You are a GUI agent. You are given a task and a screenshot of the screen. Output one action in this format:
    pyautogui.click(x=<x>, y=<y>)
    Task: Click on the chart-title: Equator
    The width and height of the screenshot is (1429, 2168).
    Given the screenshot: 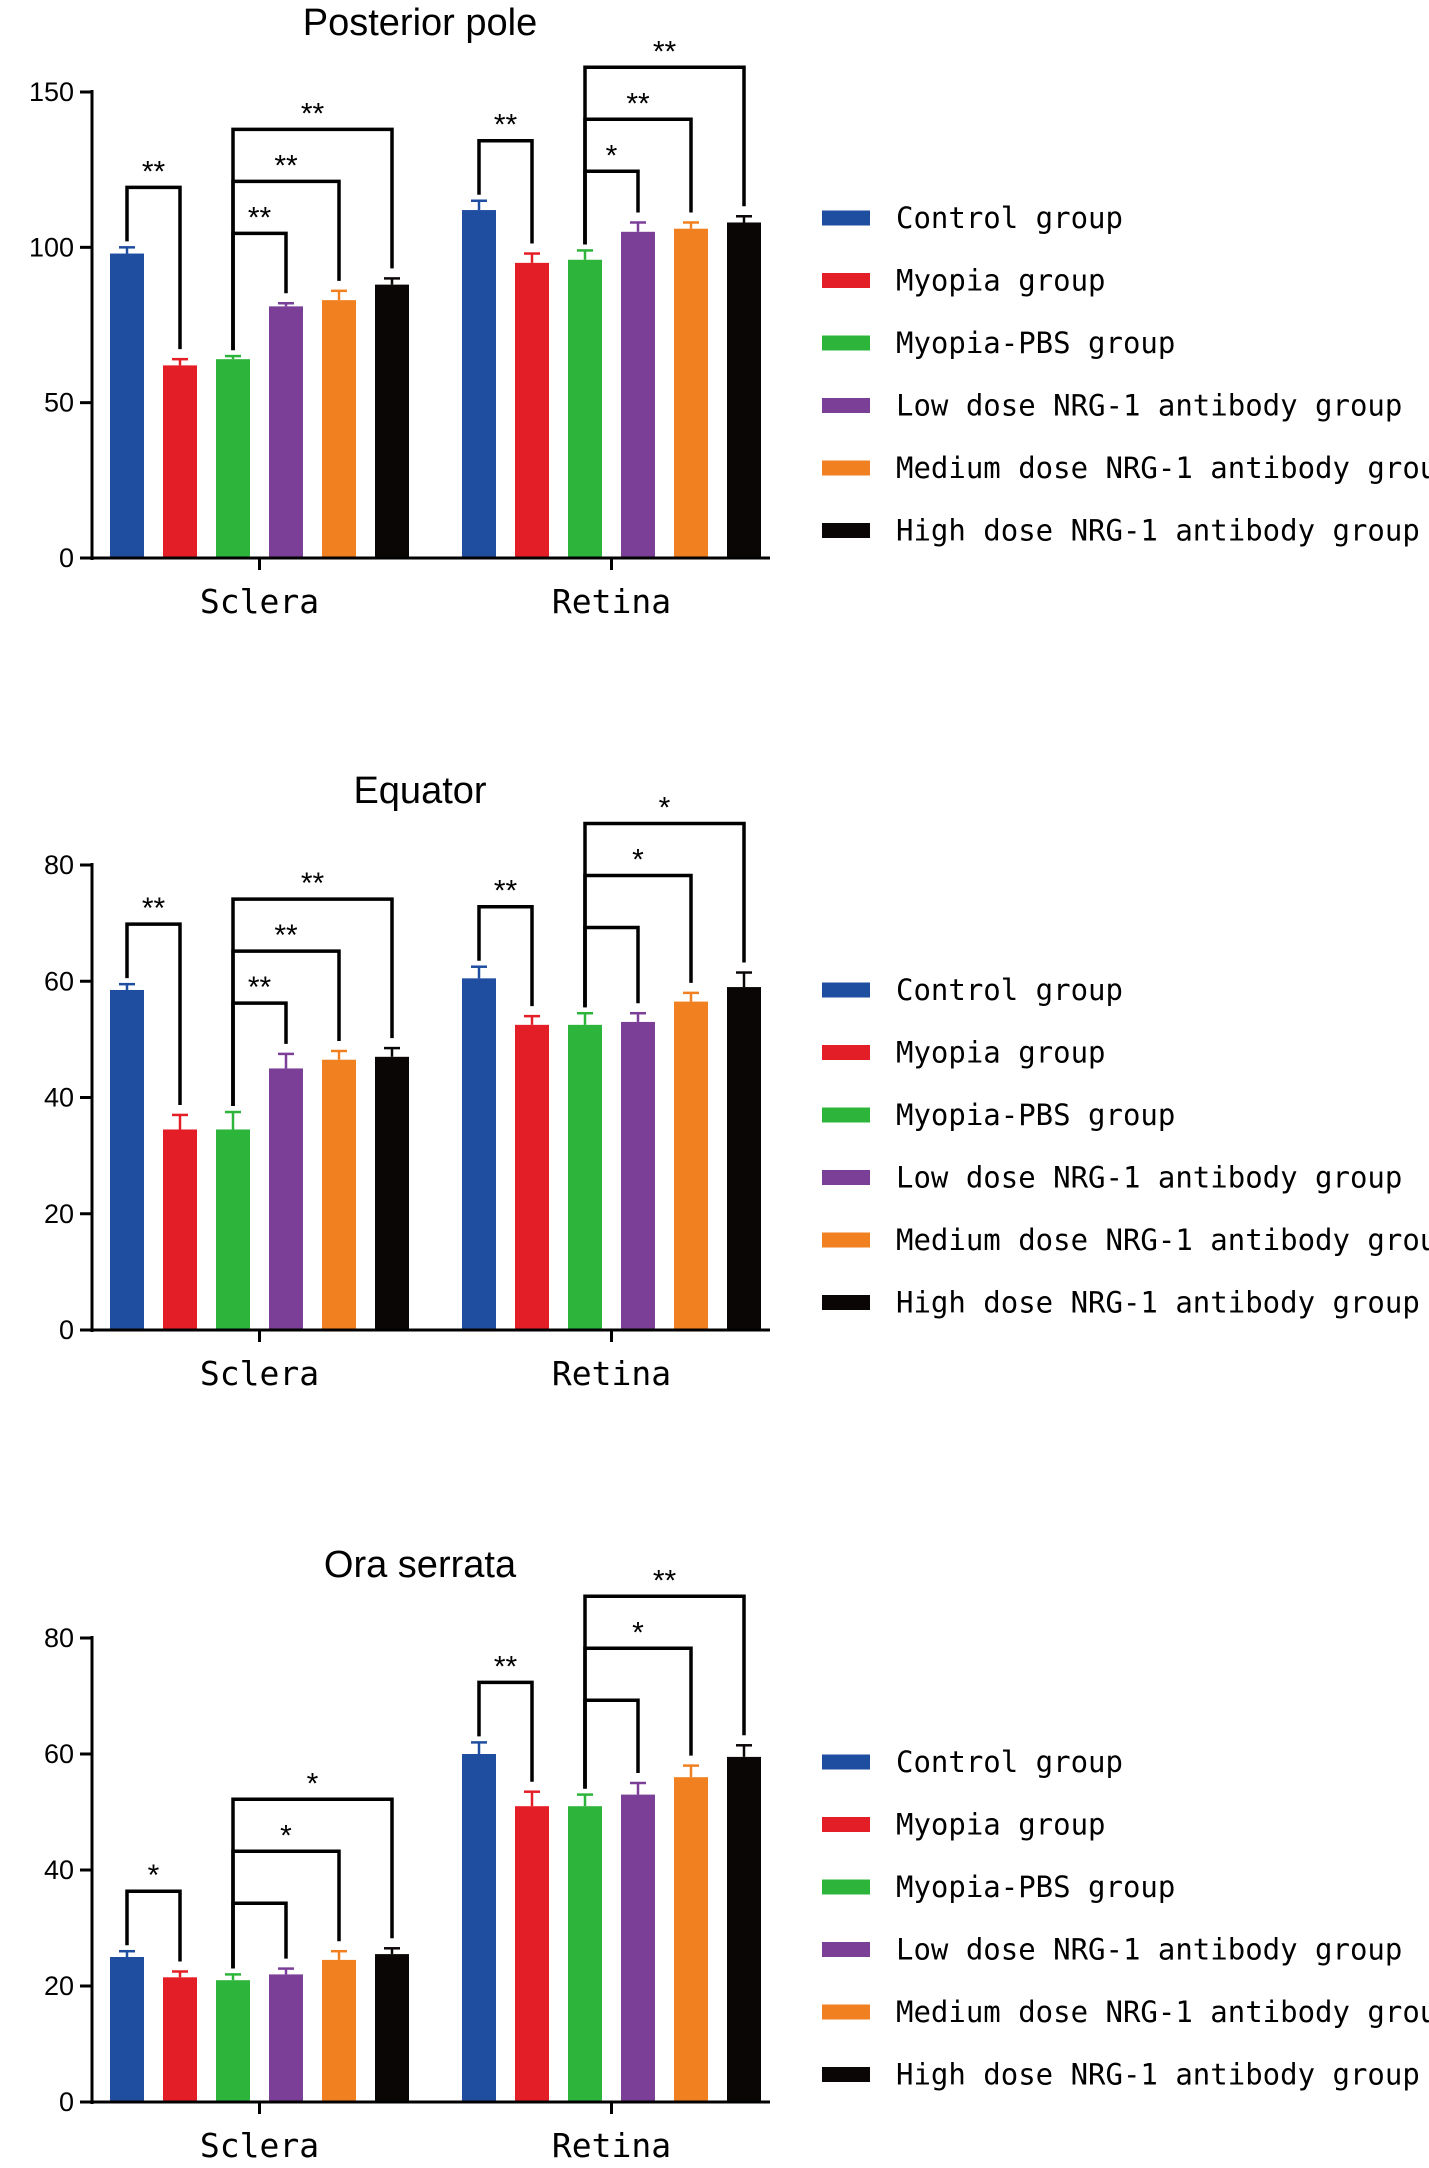 What is the action you would take?
    pyautogui.click(x=419, y=791)
    